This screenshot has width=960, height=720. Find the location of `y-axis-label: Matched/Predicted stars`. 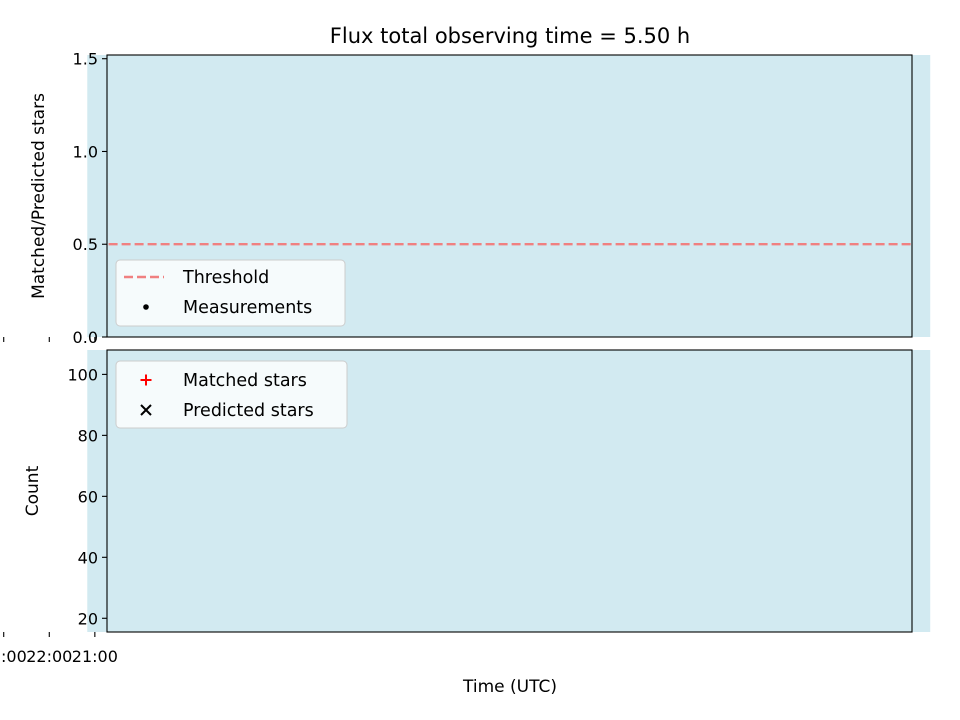

y-axis-label: Matched/Predicted stars is located at coordinates (39, 196).